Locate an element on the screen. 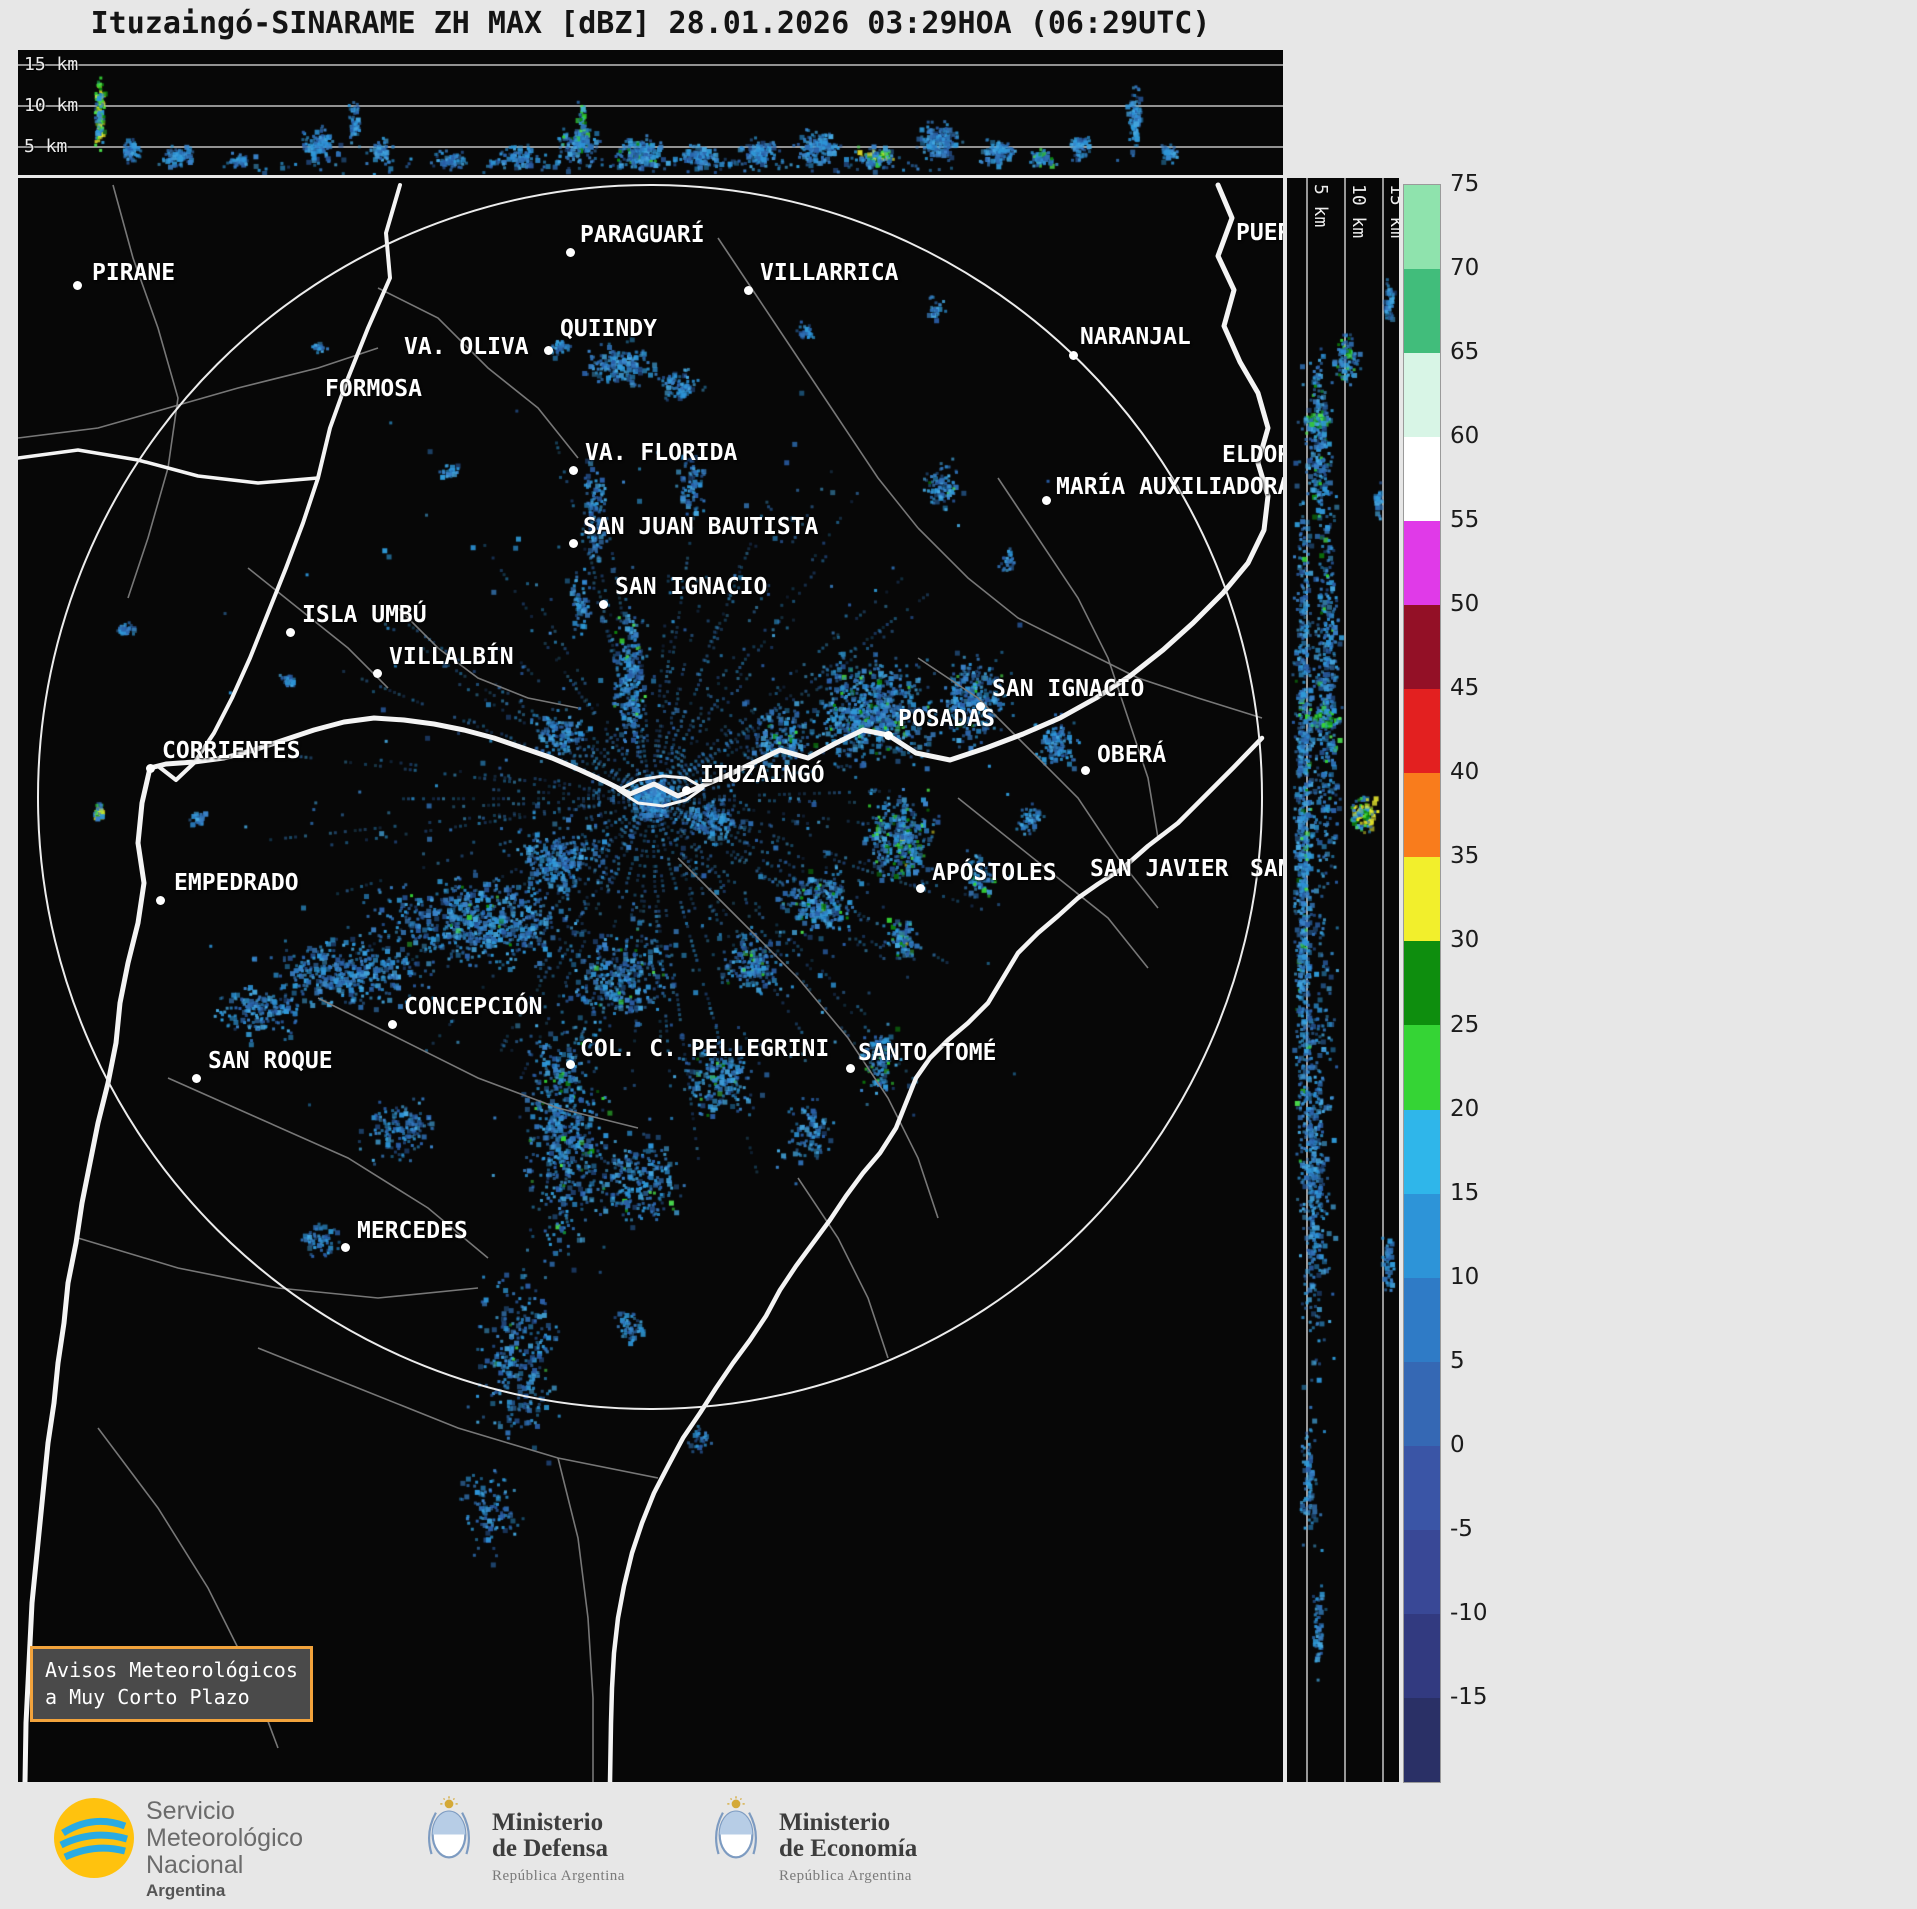  smn-country: Argentina is located at coordinates (186, 1890).